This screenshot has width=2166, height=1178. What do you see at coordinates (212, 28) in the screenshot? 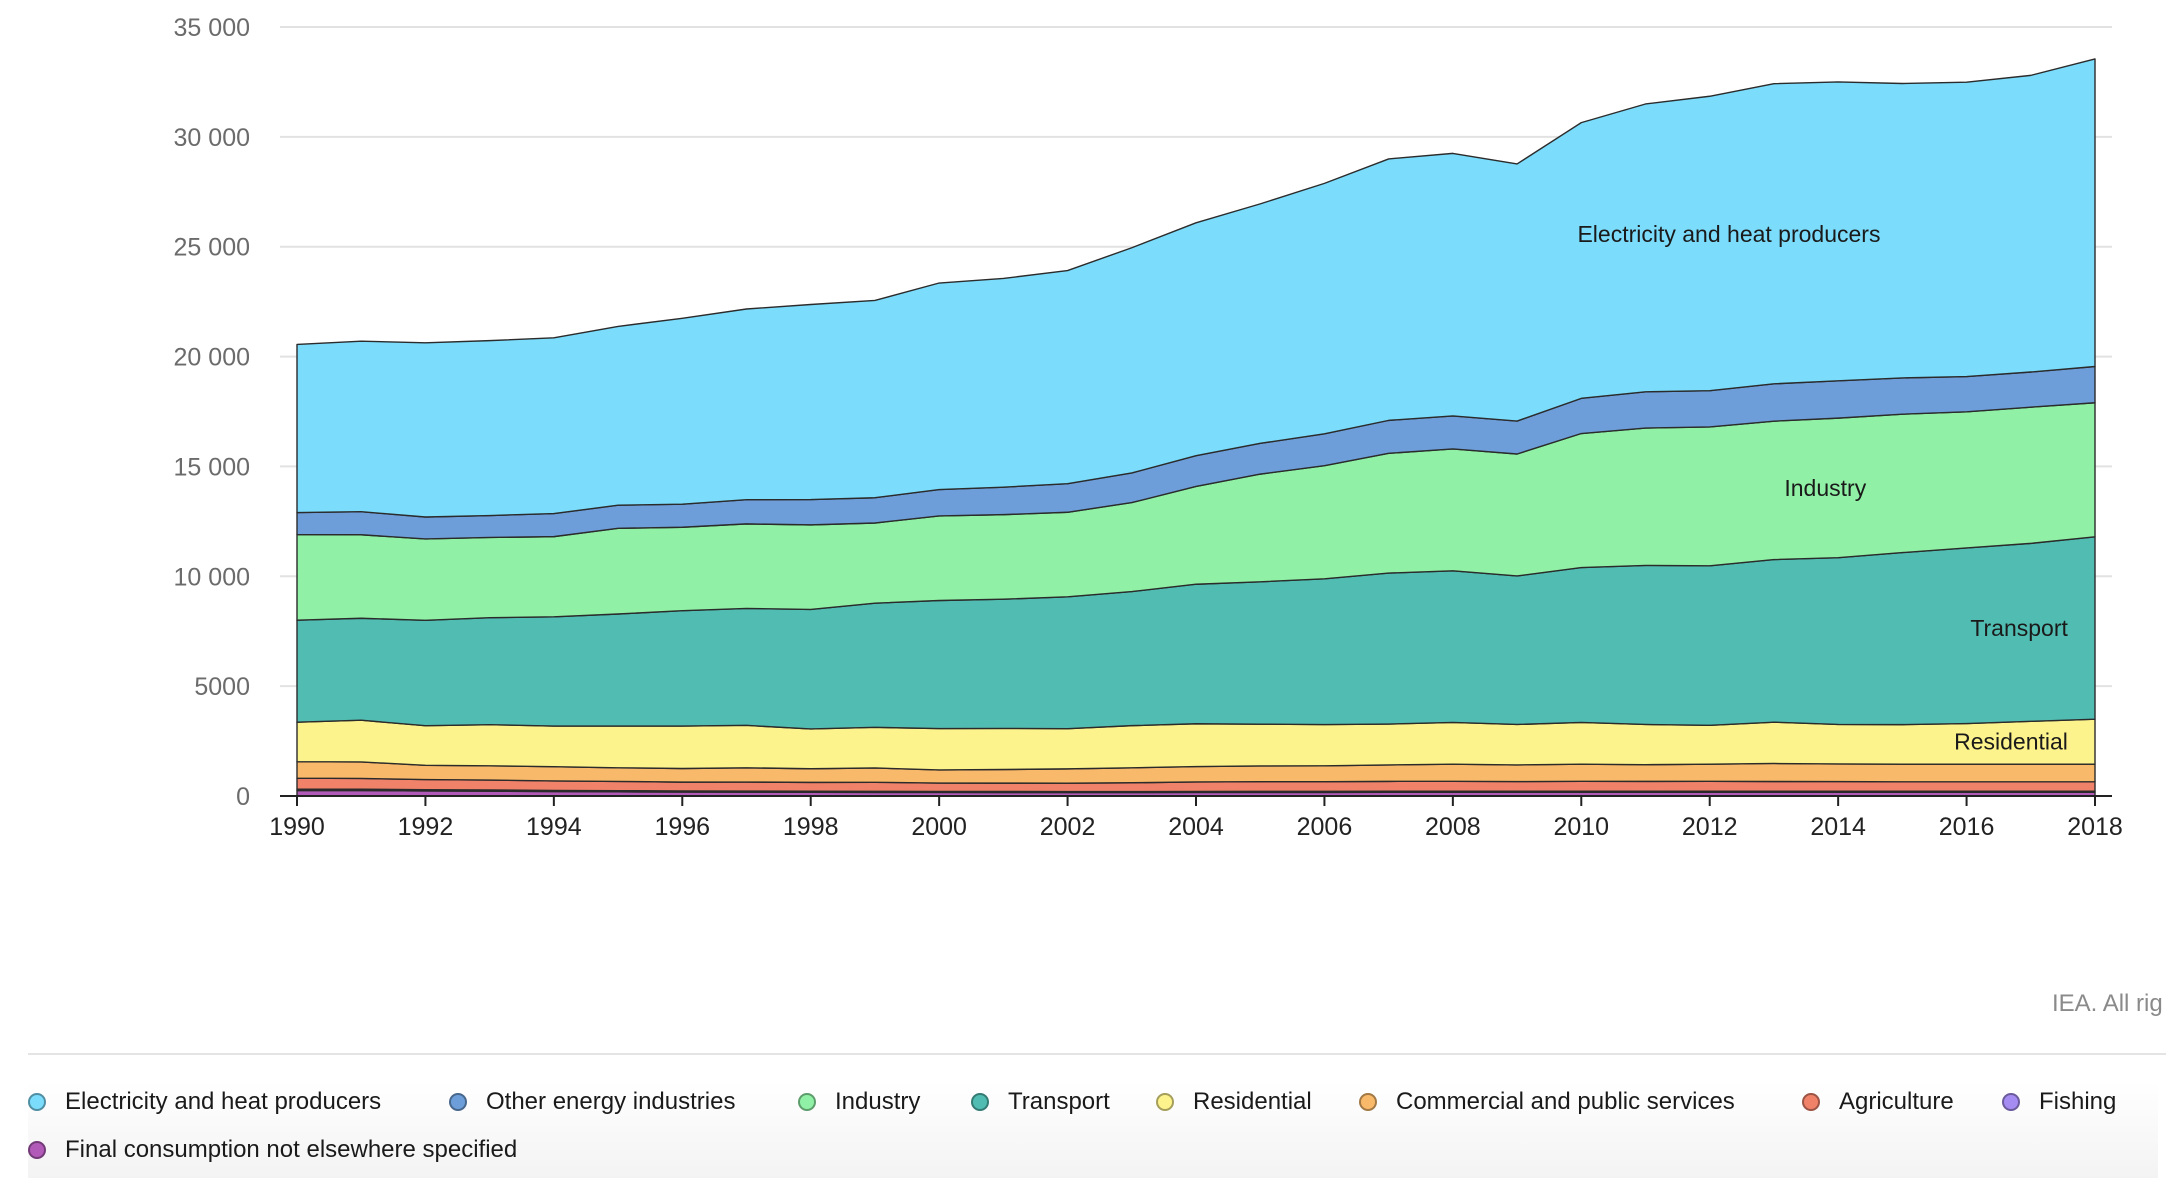
I see `y-tick-label: 35 000` at bounding box center [212, 28].